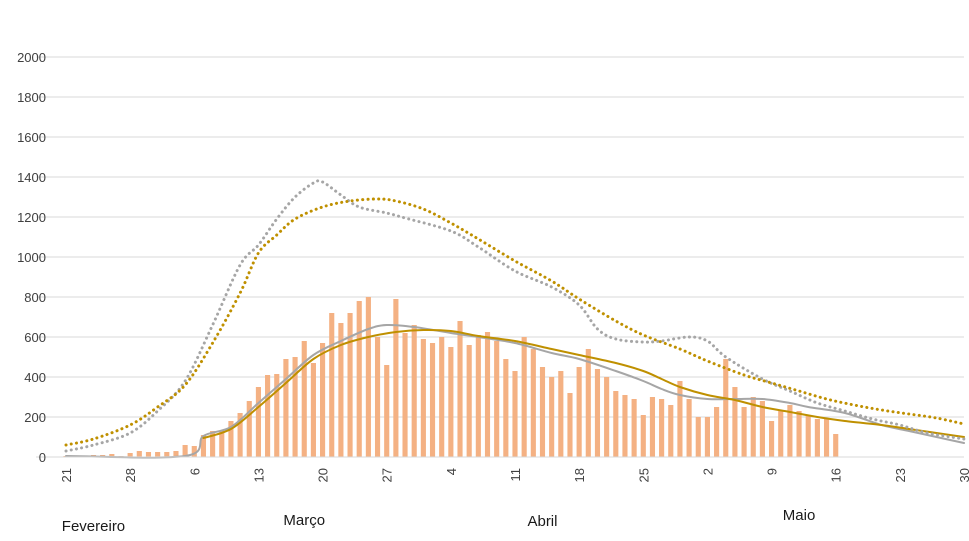 The width and height of the screenshot is (969, 541). Describe the element at coordinates (35, 337) in the screenshot. I see `y-tick-label: 600` at that location.